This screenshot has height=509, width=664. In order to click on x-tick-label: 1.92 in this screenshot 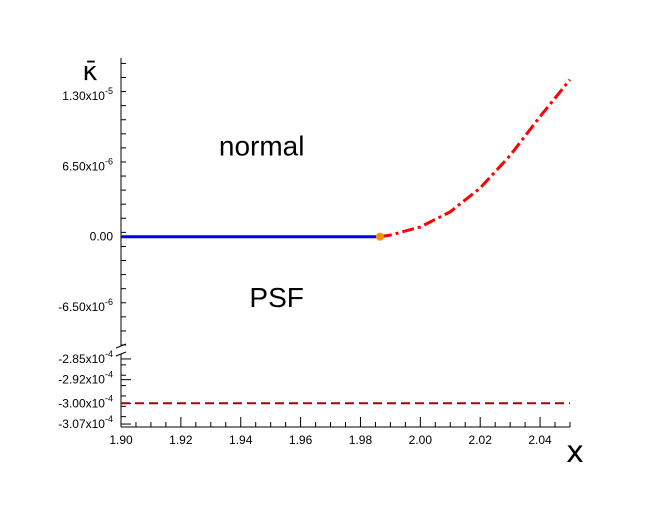, I will do `click(181, 440)`.